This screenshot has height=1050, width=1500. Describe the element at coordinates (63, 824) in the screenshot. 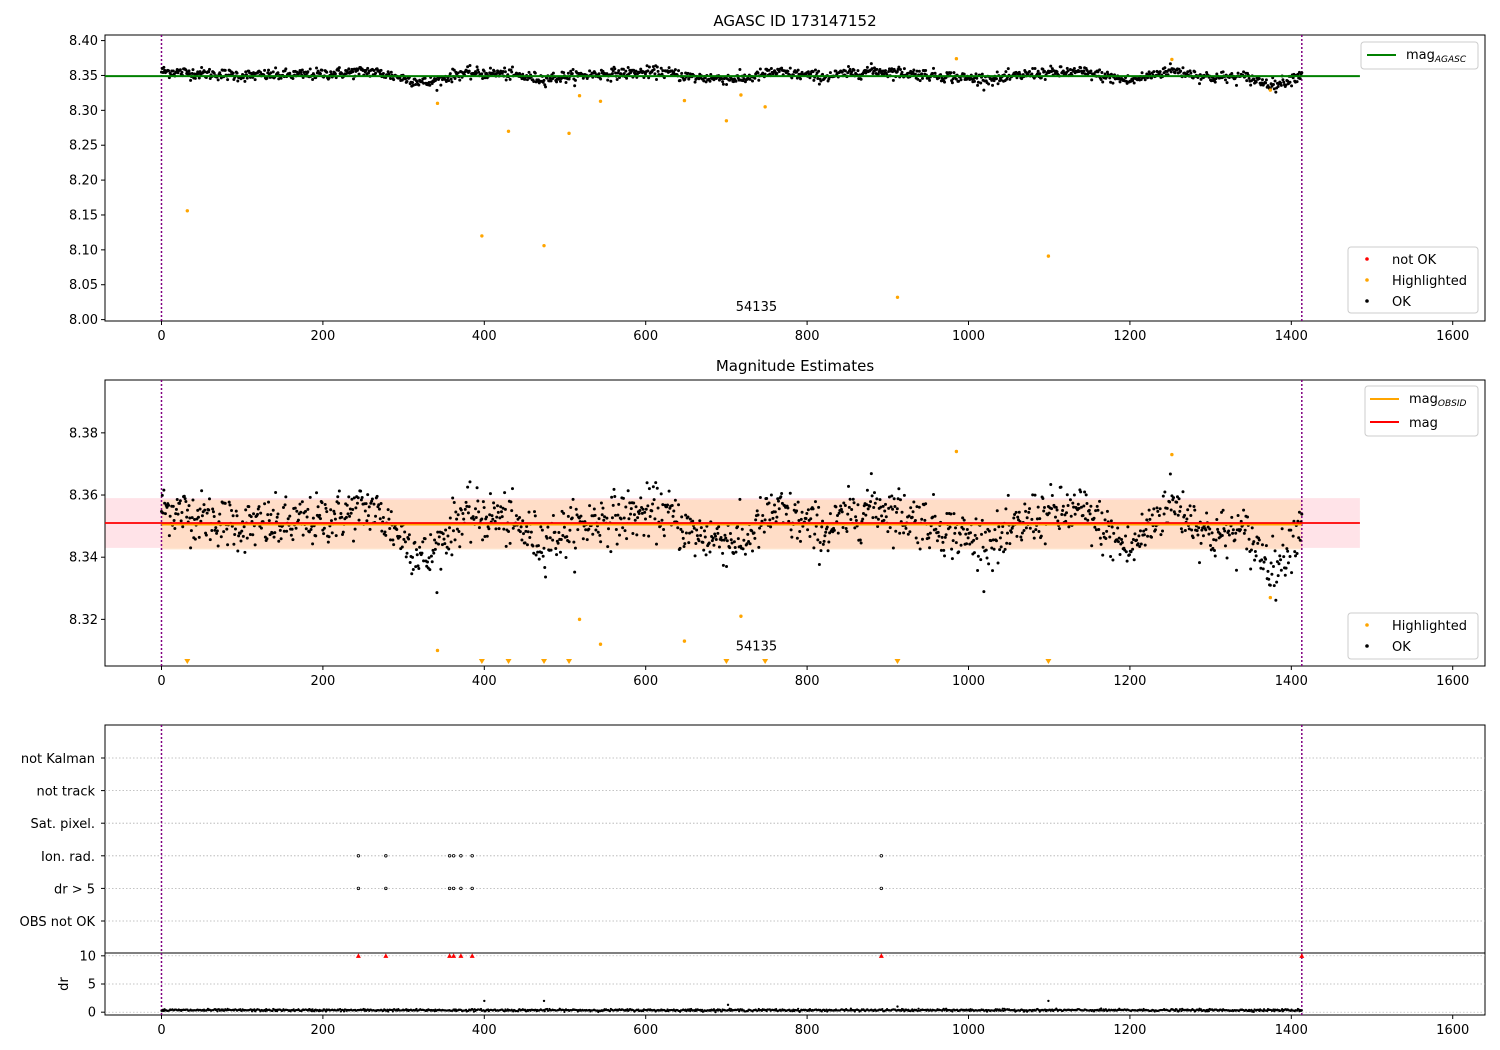

I see `flag-row-label: Sat. pixel.` at that location.